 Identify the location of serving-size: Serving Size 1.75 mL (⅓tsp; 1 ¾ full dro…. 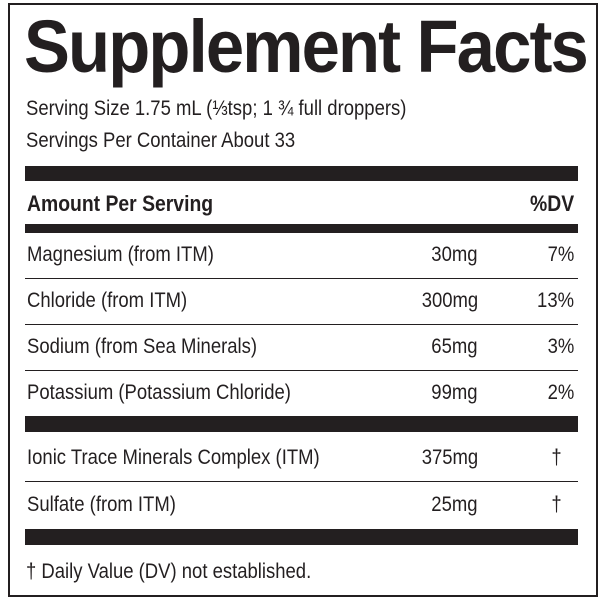
(216, 108).